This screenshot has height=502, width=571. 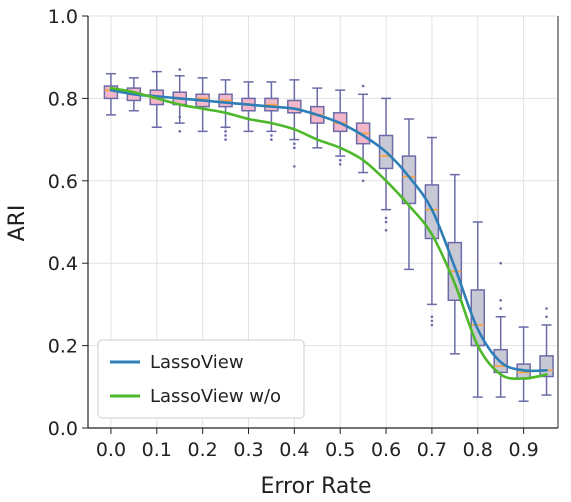 I want to click on box-0.70, so click(x=432, y=231).